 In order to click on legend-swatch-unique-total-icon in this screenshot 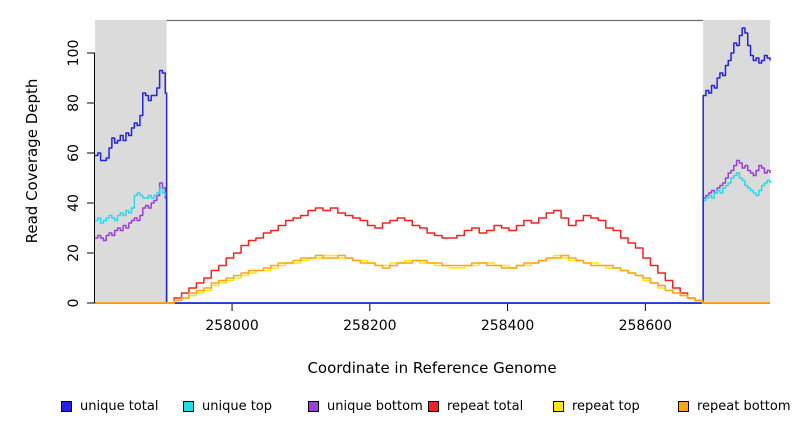, I will do `click(66, 406)`.